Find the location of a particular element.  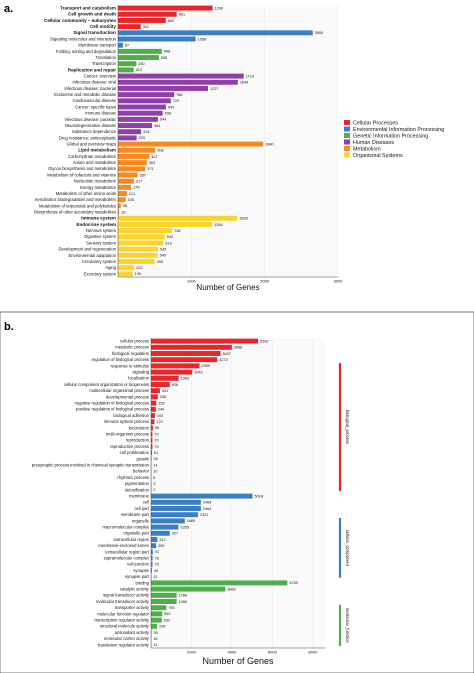

bar-value-label: 2042 is located at coordinates (198, 372).